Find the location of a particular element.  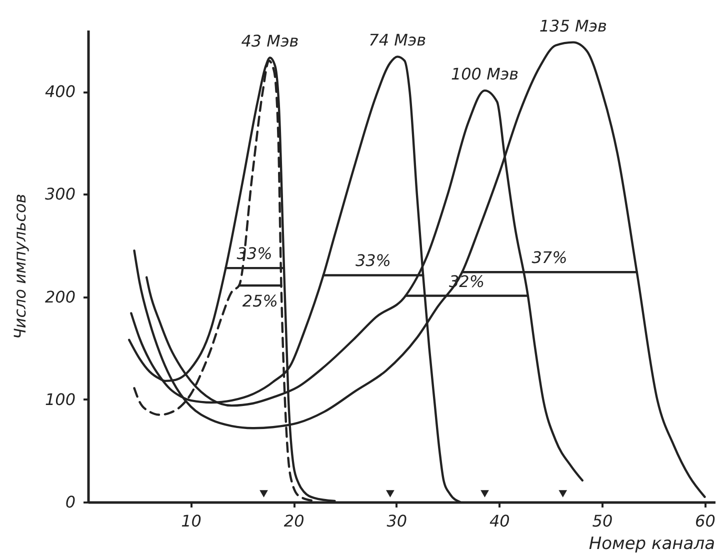

series-label: 37% is located at coordinates (550, 258).